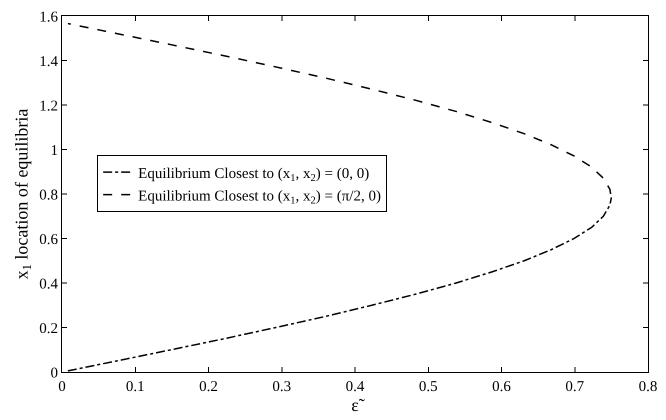  What do you see at coordinates (135, 387) in the screenshot?
I see `x-tick-label: 0.1` at bounding box center [135, 387].